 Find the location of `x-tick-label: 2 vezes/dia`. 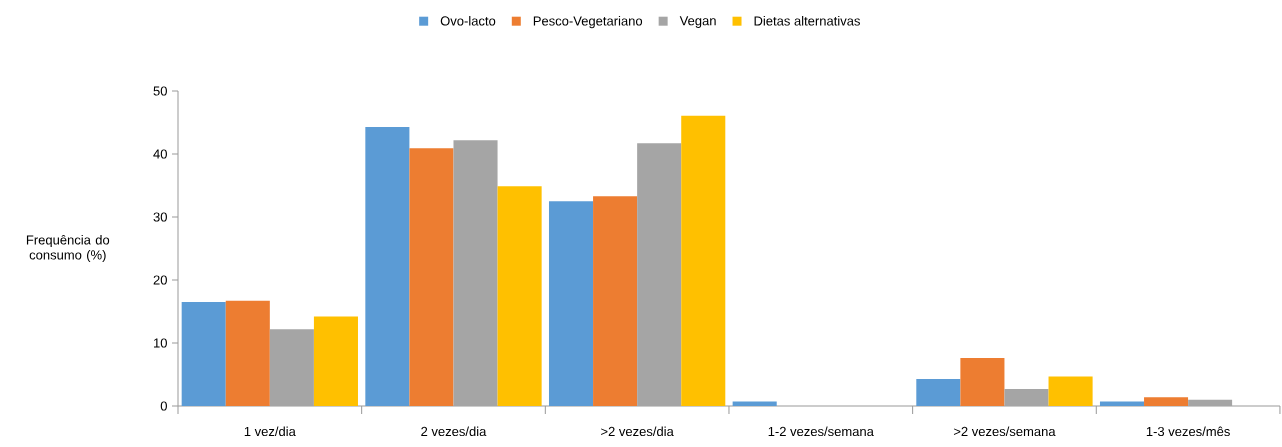

x-tick-label: 2 vezes/dia is located at coordinates (454, 431).